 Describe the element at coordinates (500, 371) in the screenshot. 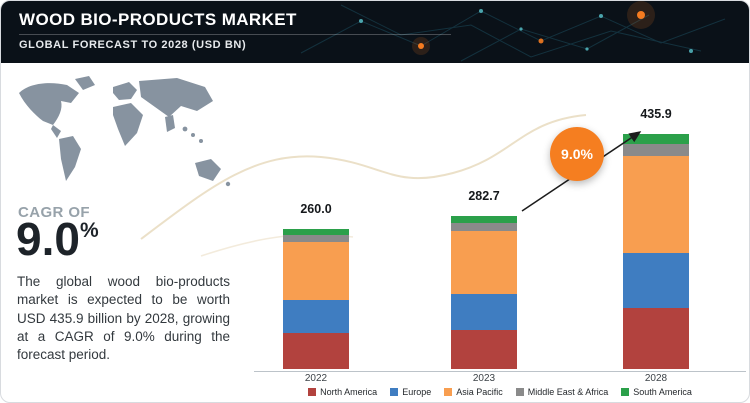

I see `x-axis-line` at that location.